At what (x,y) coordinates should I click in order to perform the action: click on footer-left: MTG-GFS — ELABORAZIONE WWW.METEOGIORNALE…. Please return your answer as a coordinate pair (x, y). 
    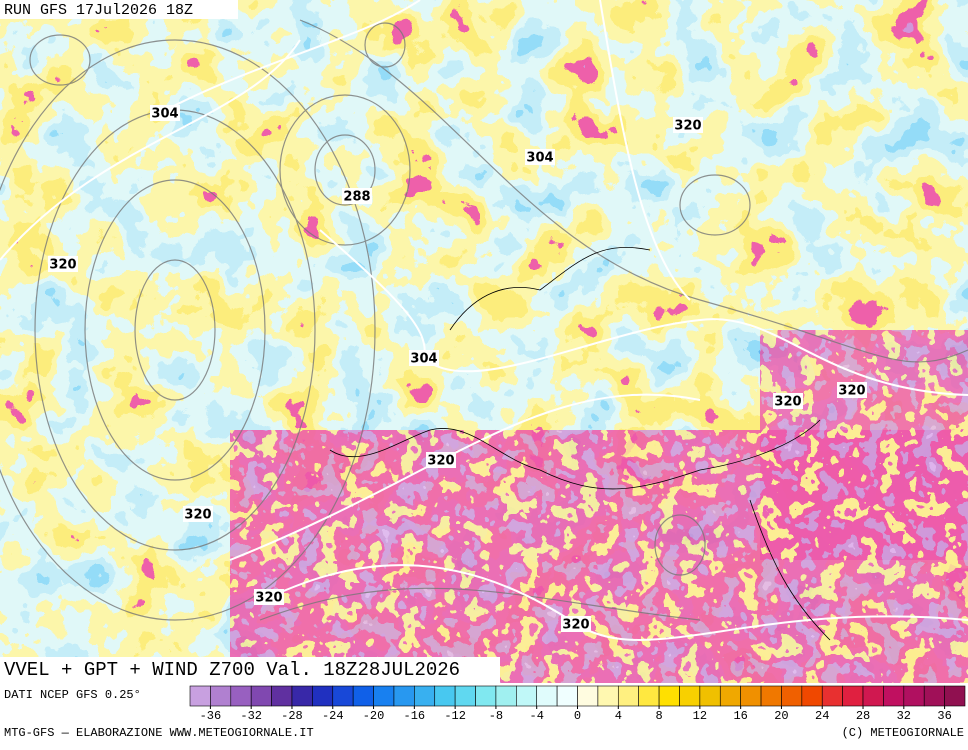
    Looking at the image, I should click on (159, 733).